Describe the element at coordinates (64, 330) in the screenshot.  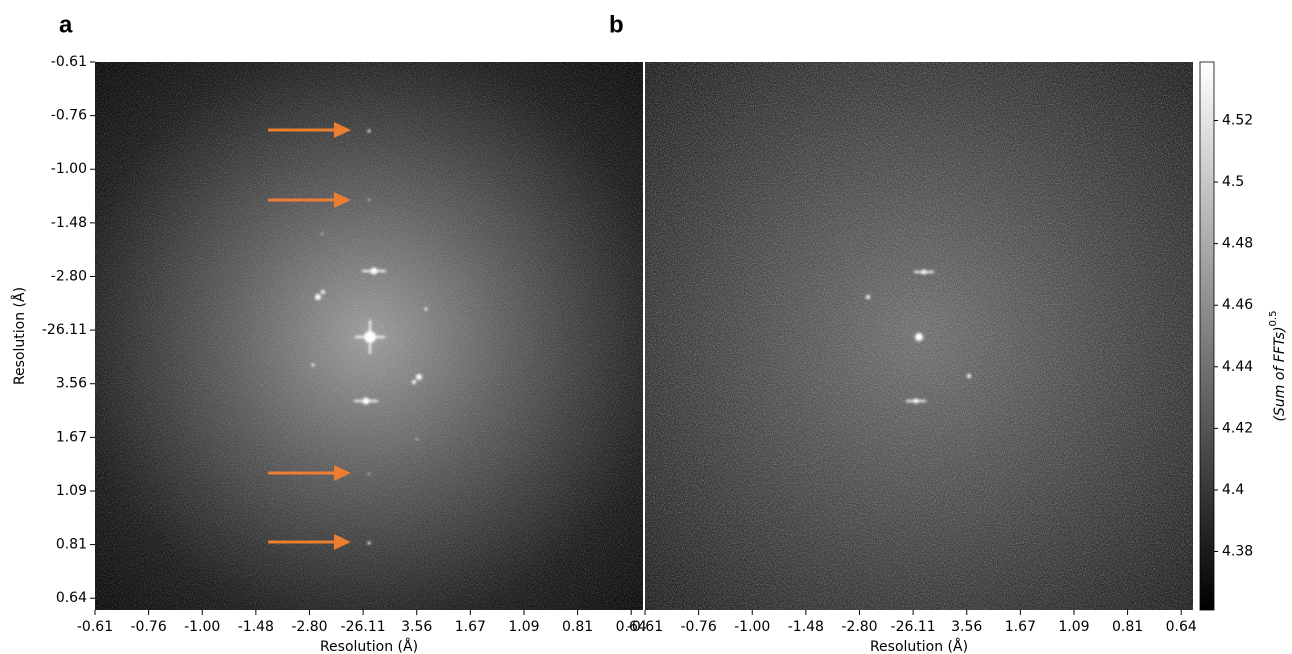
I see `y-tick-label: -26.11` at that location.